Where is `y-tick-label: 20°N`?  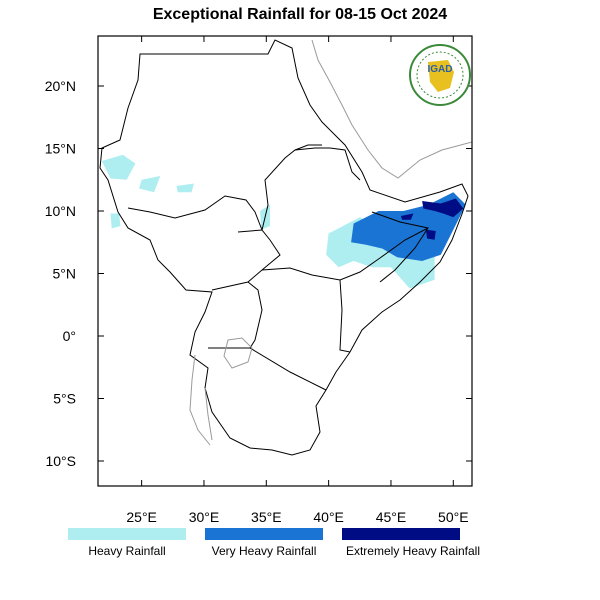 y-tick-label: 20°N is located at coordinates (60, 86).